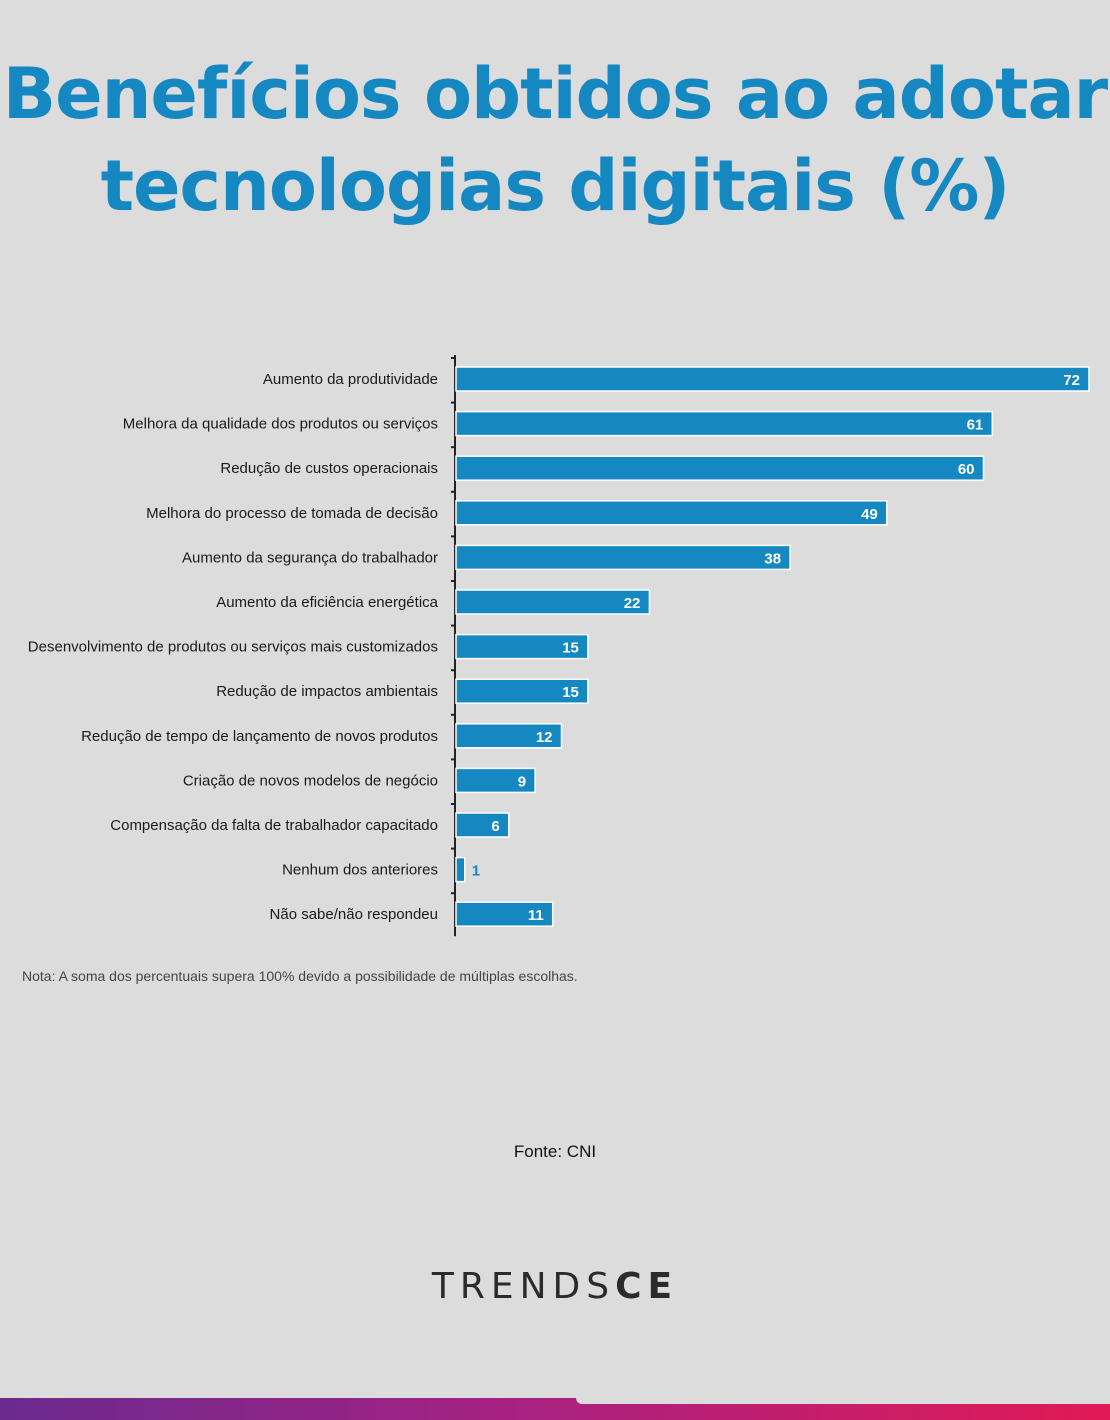 The image size is (1110, 1420). I want to click on category-label: Aumento da produtividade, so click(350, 379).